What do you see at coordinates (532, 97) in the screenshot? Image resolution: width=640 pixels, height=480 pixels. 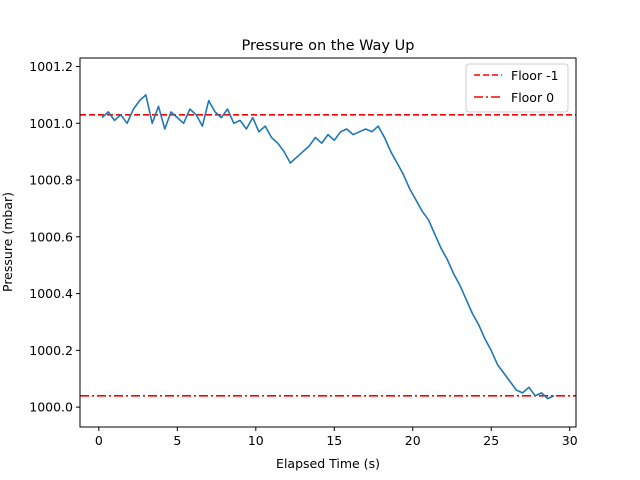 I see `legend-label-floor-0: Floor 0` at bounding box center [532, 97].